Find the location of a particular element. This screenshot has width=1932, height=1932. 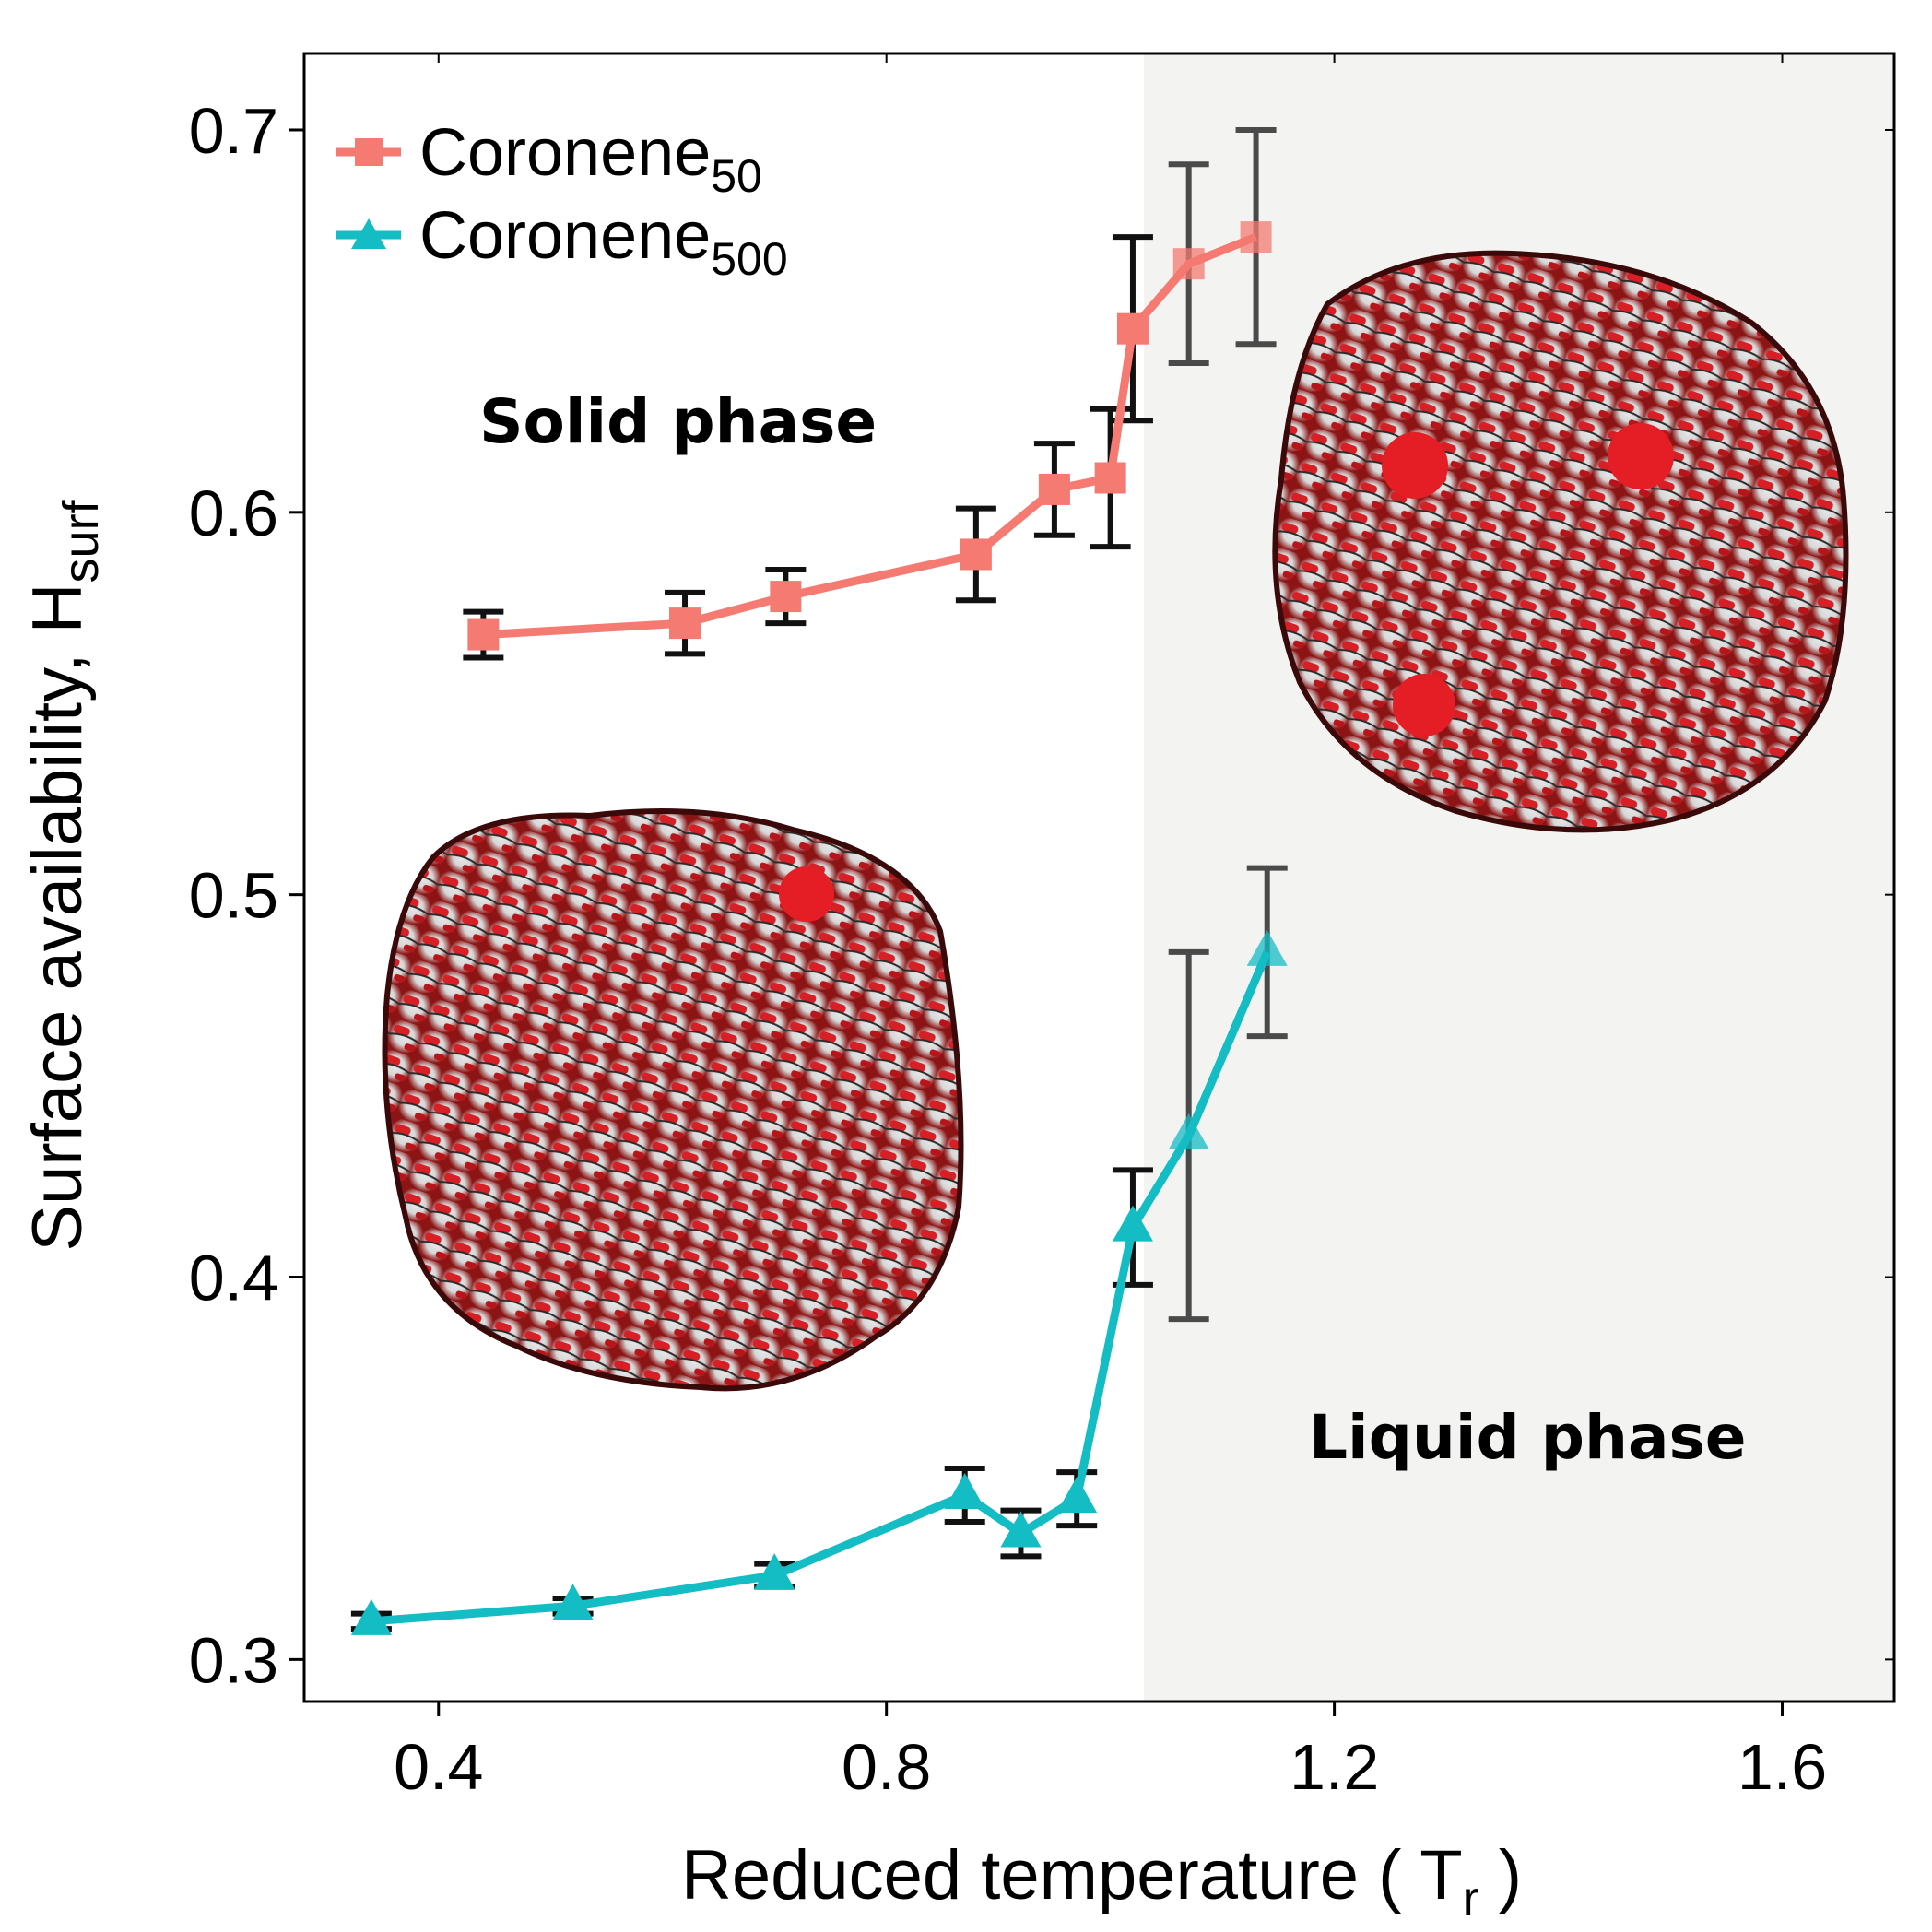

legend-label-coronene500: Coronene500 is located at coordinates (603, 242).